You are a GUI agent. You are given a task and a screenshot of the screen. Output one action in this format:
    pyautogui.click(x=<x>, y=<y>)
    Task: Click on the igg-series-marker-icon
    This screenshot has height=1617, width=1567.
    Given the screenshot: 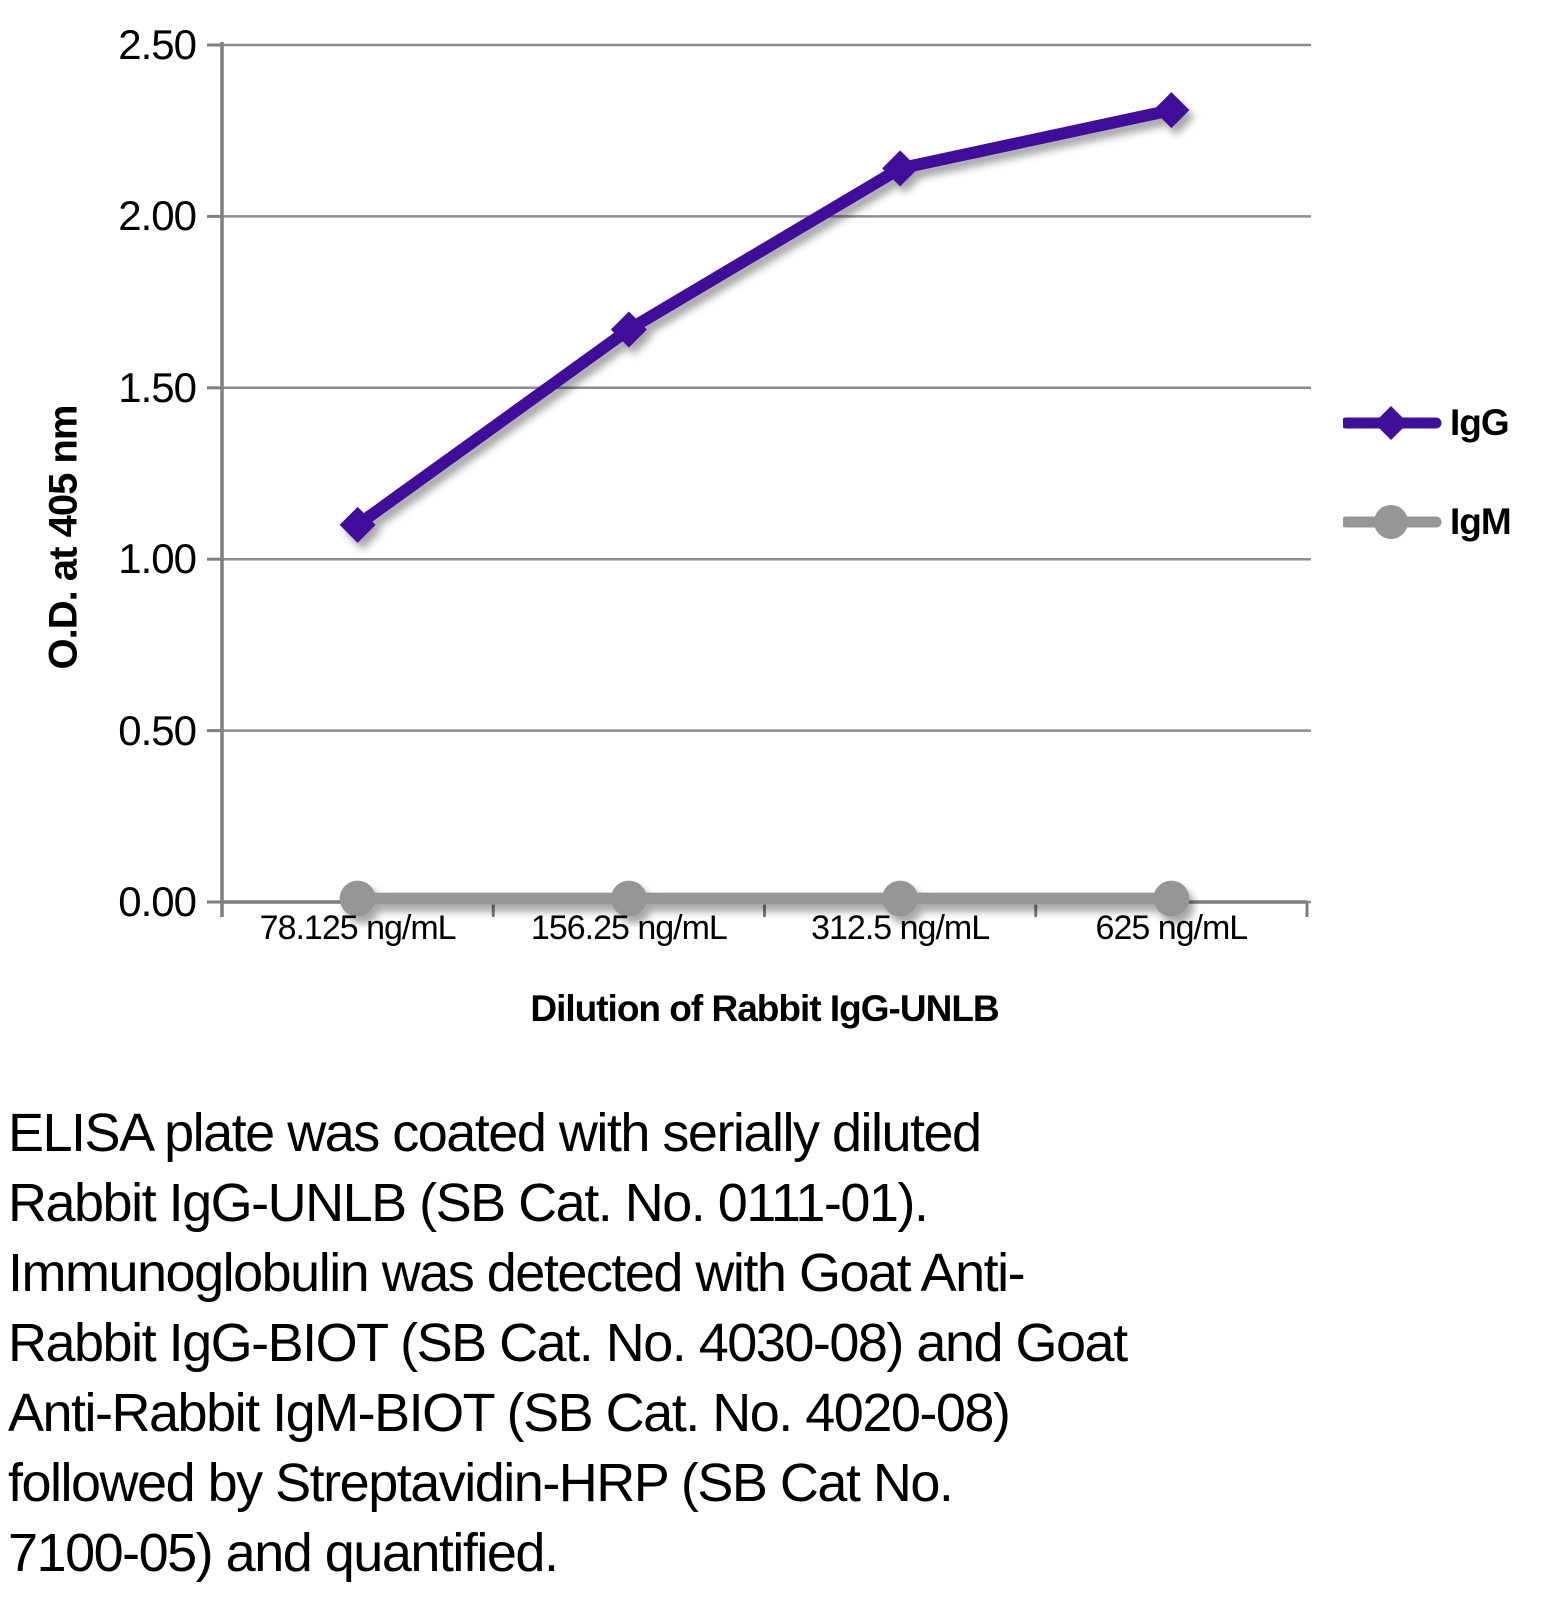 What is the action you would take?
    pyautogui.click(x=1391, y=423)
    